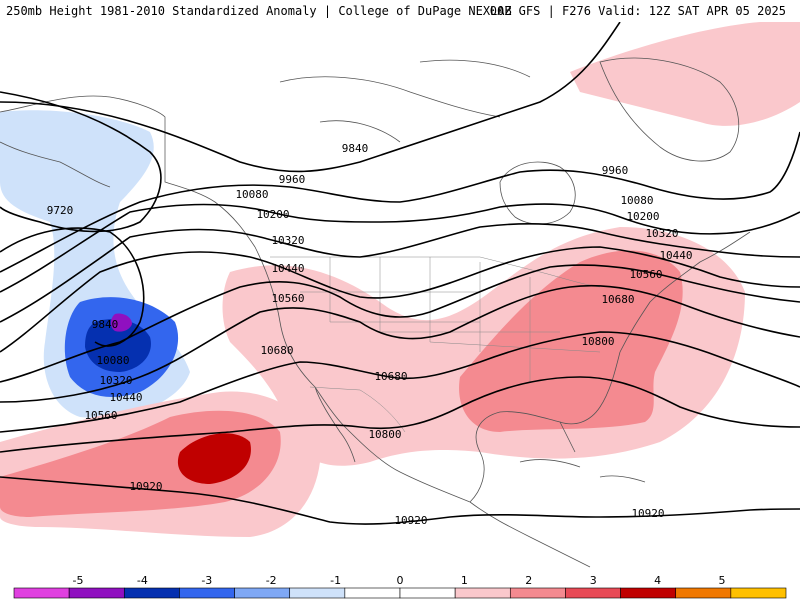 This screenshot has width=800, height=600. Describe the element at coordinates (593, 580) in the screenshot. I see `colorbar-tick-label: 3` at that location.